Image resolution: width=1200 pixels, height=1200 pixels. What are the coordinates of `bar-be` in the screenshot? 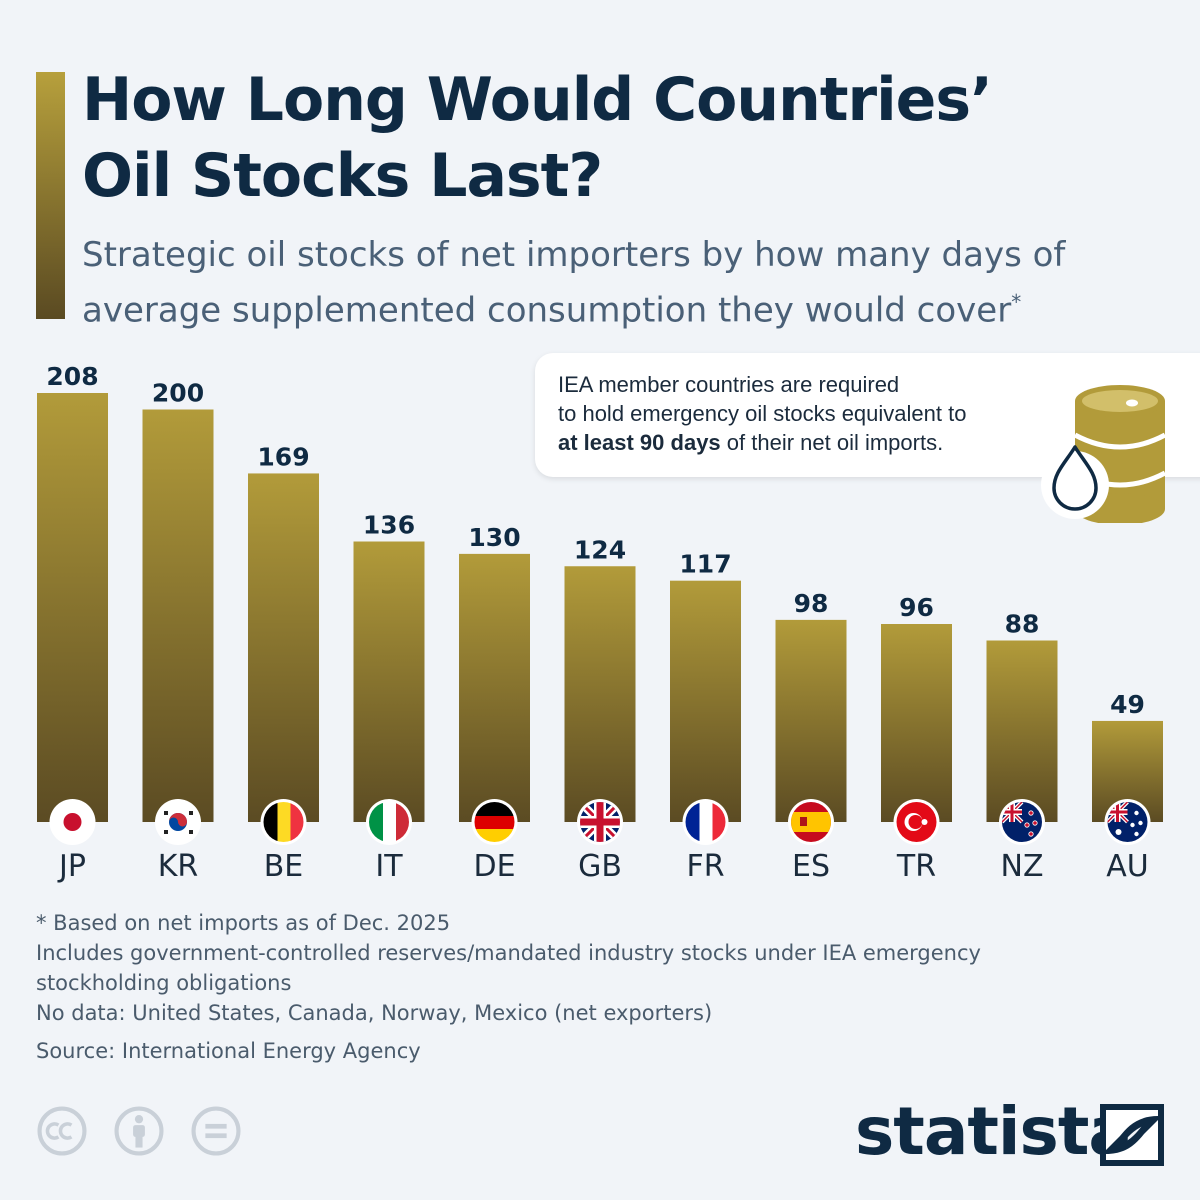 It's located at (283, 647).